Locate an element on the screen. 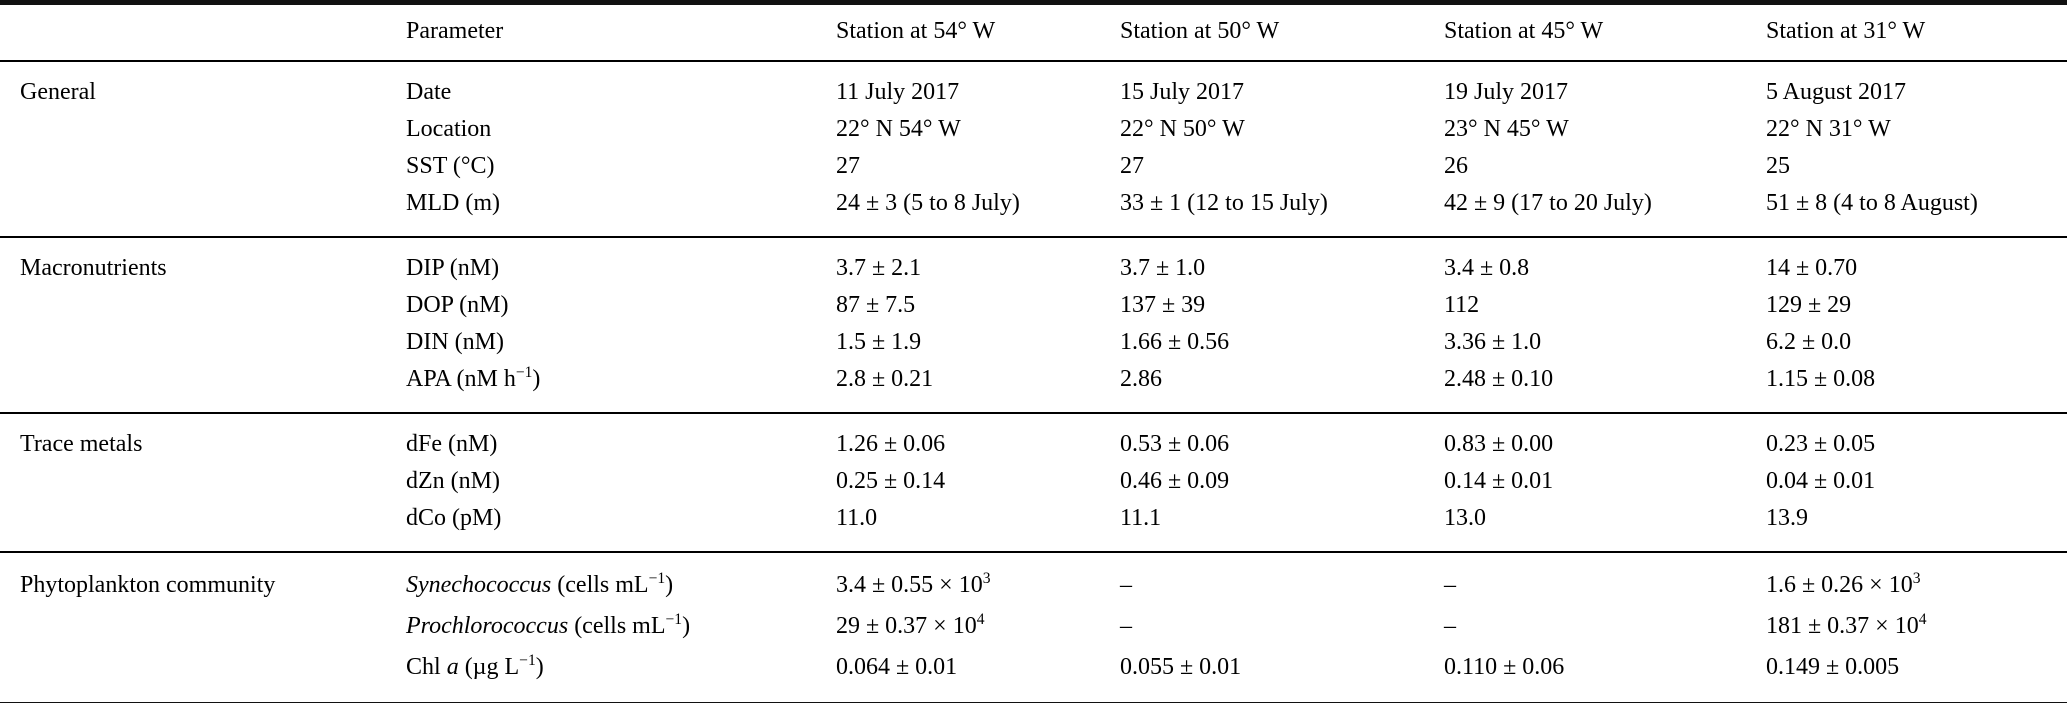  parameter-cell: DOP (nM) is located at coordinates (457, 305).